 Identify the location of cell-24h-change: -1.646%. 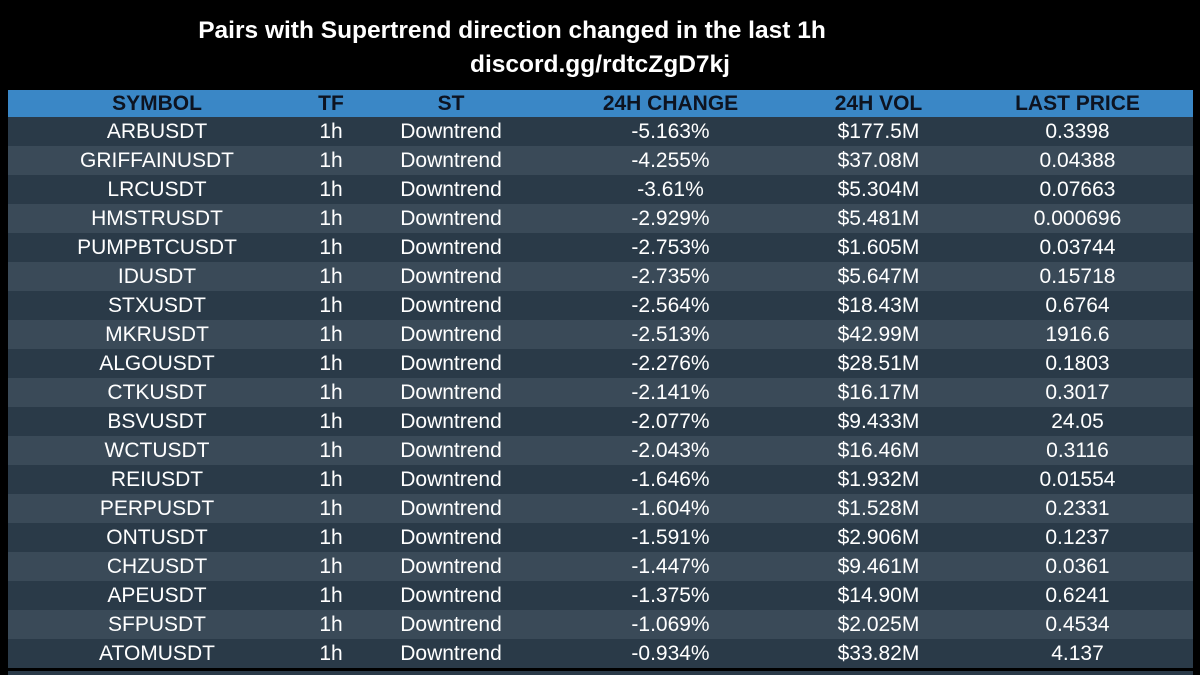
(670, 479).